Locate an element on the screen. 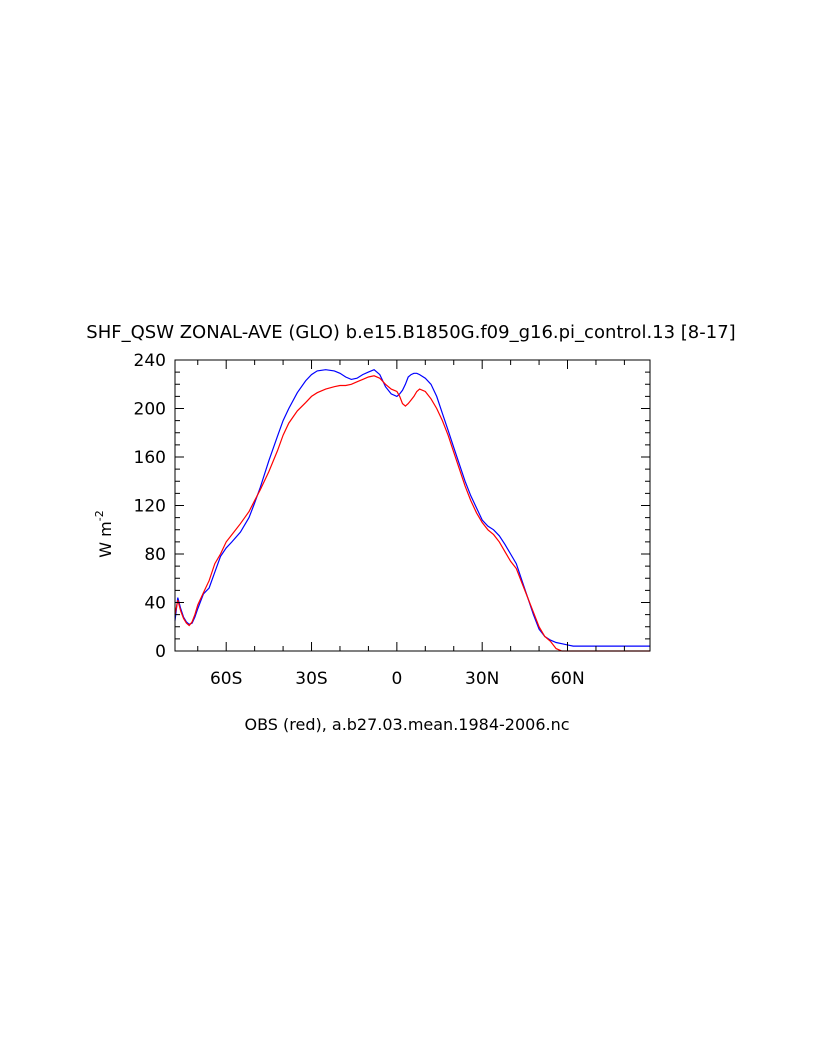  y-tick-label: 0 is located at coordinates (160, 652).